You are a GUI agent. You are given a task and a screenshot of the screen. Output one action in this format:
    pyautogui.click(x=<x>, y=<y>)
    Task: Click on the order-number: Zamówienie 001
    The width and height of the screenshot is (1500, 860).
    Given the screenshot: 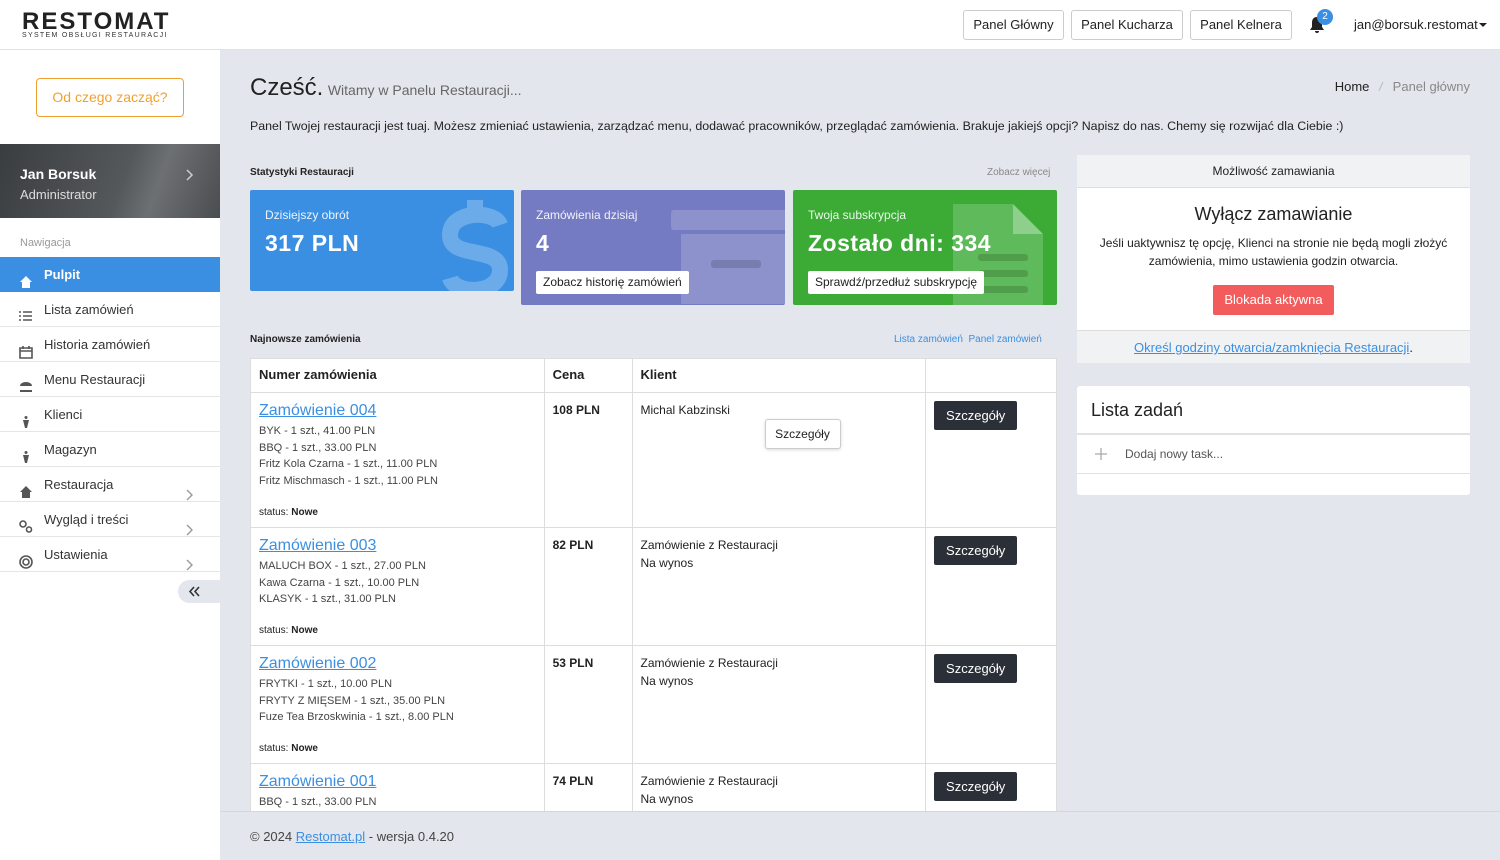 What is the action you would take?
    pyautogui.click(x=318, y=781)
    